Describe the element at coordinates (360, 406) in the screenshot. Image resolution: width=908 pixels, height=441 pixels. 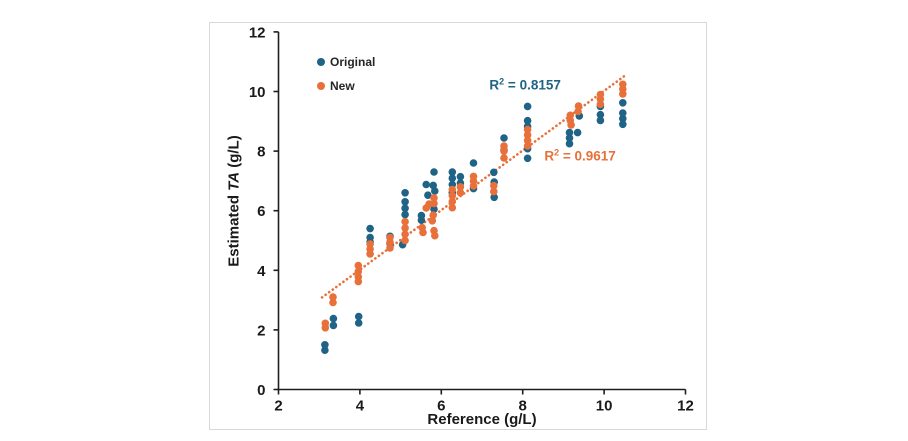
I see `x-tick-label: 4` at that location.